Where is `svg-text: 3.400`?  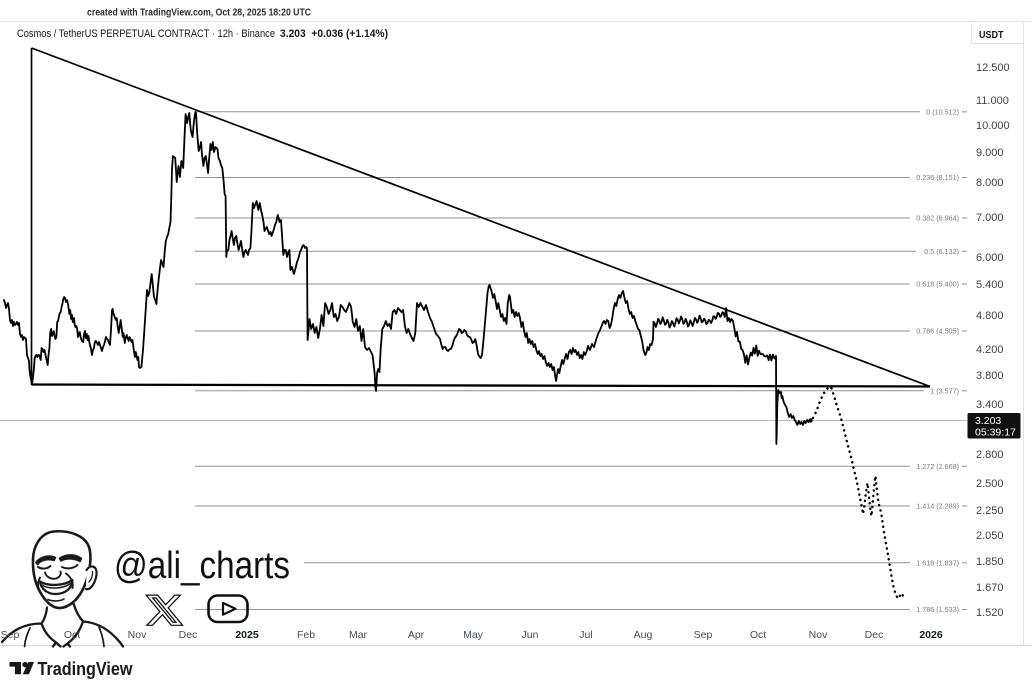 svg-text: 3.400 is located at coordinates (990, 405).